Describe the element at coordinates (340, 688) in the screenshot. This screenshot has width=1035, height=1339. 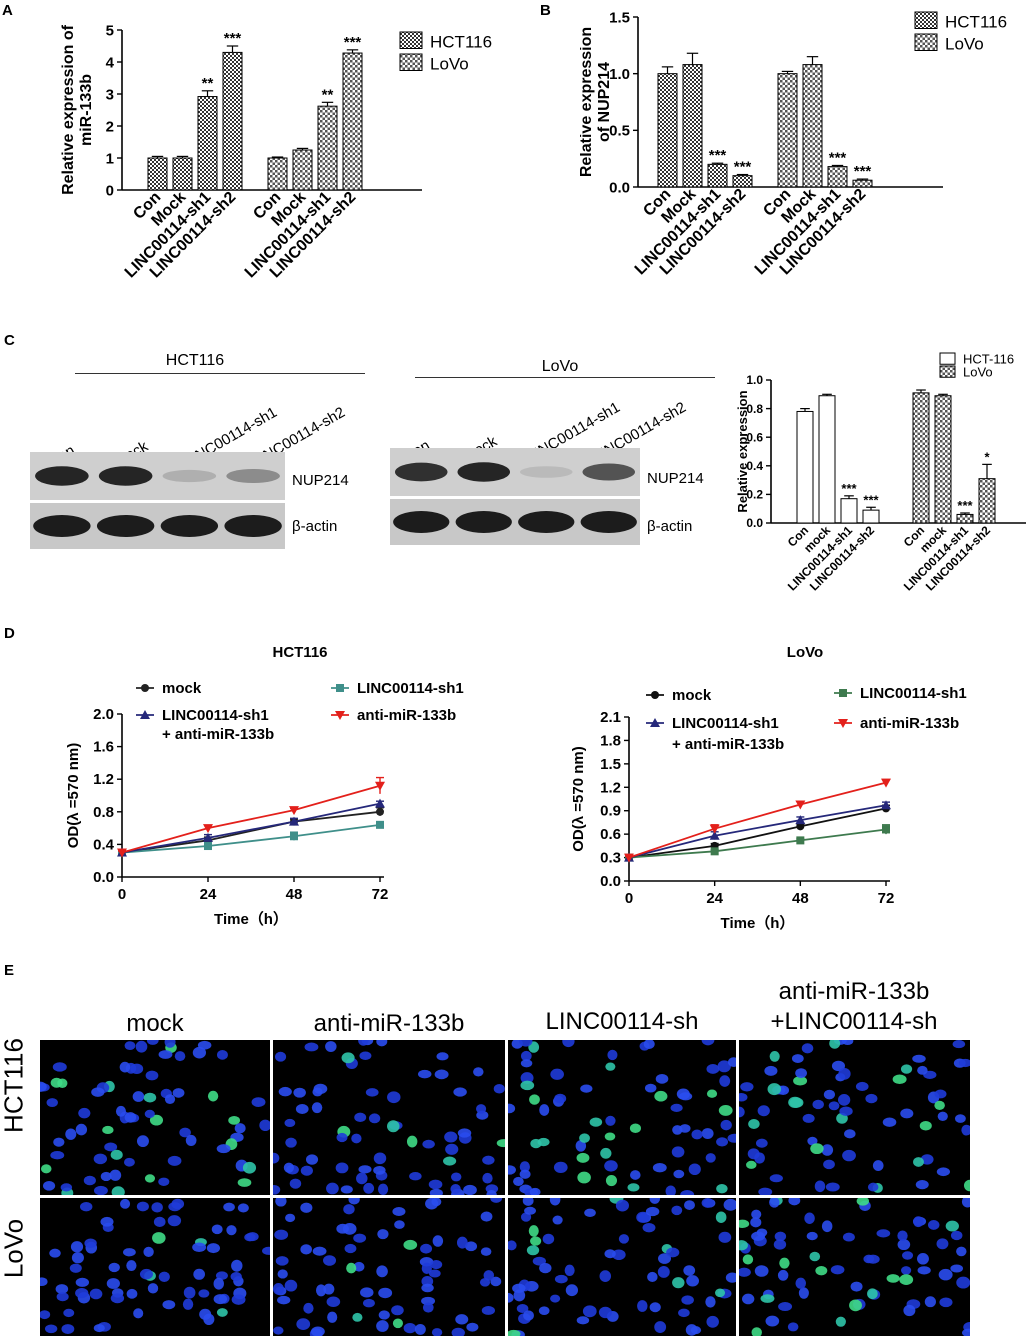
I see `chart-D1-legend-marker` at that location.